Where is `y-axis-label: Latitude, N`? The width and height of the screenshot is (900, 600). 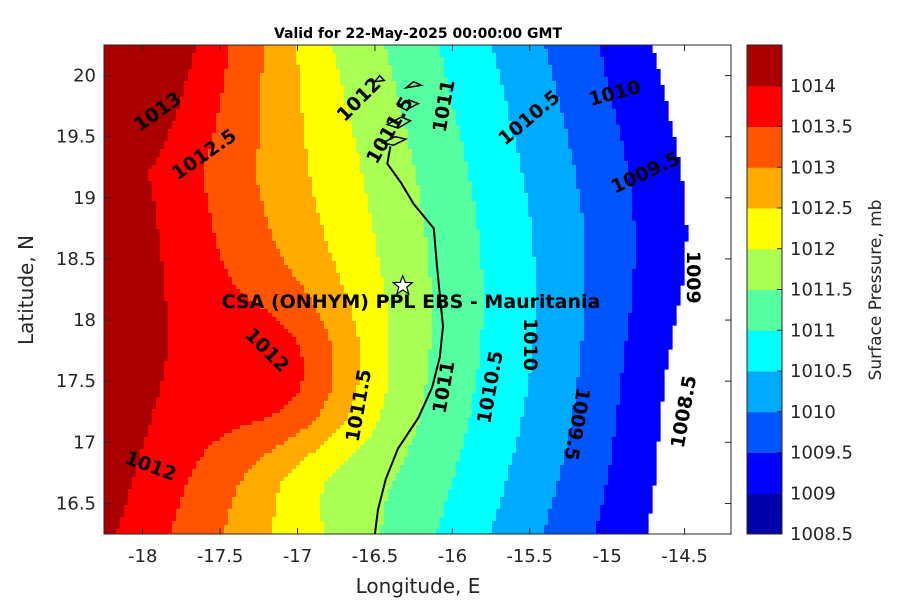 y-axis-label: Latitude, N is located at coordinates (26, 290).